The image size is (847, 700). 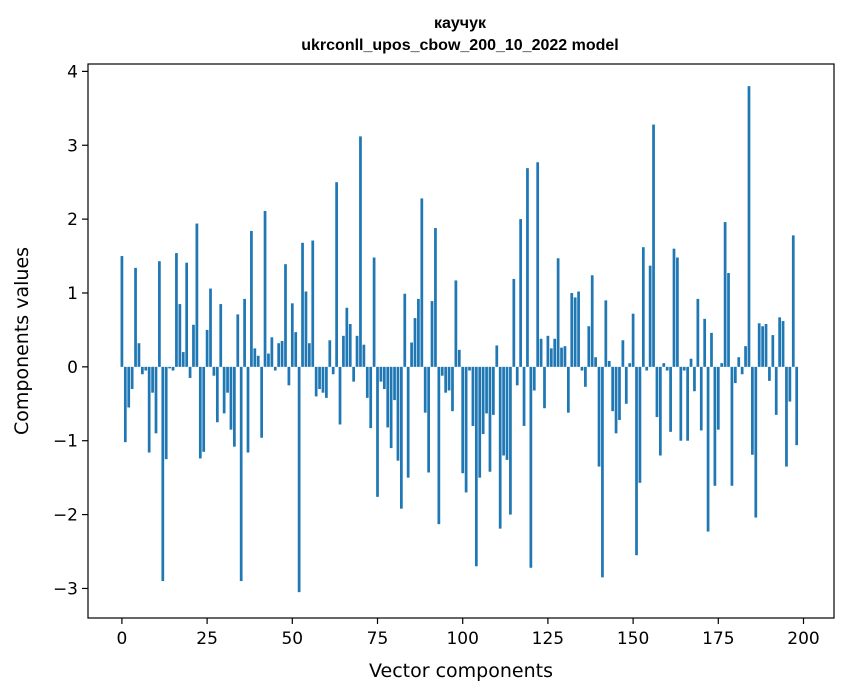 I want to click on chart-subtitle: ukrconll_upos_cbow_200_10_2022 model, so click(x=459, y=45).